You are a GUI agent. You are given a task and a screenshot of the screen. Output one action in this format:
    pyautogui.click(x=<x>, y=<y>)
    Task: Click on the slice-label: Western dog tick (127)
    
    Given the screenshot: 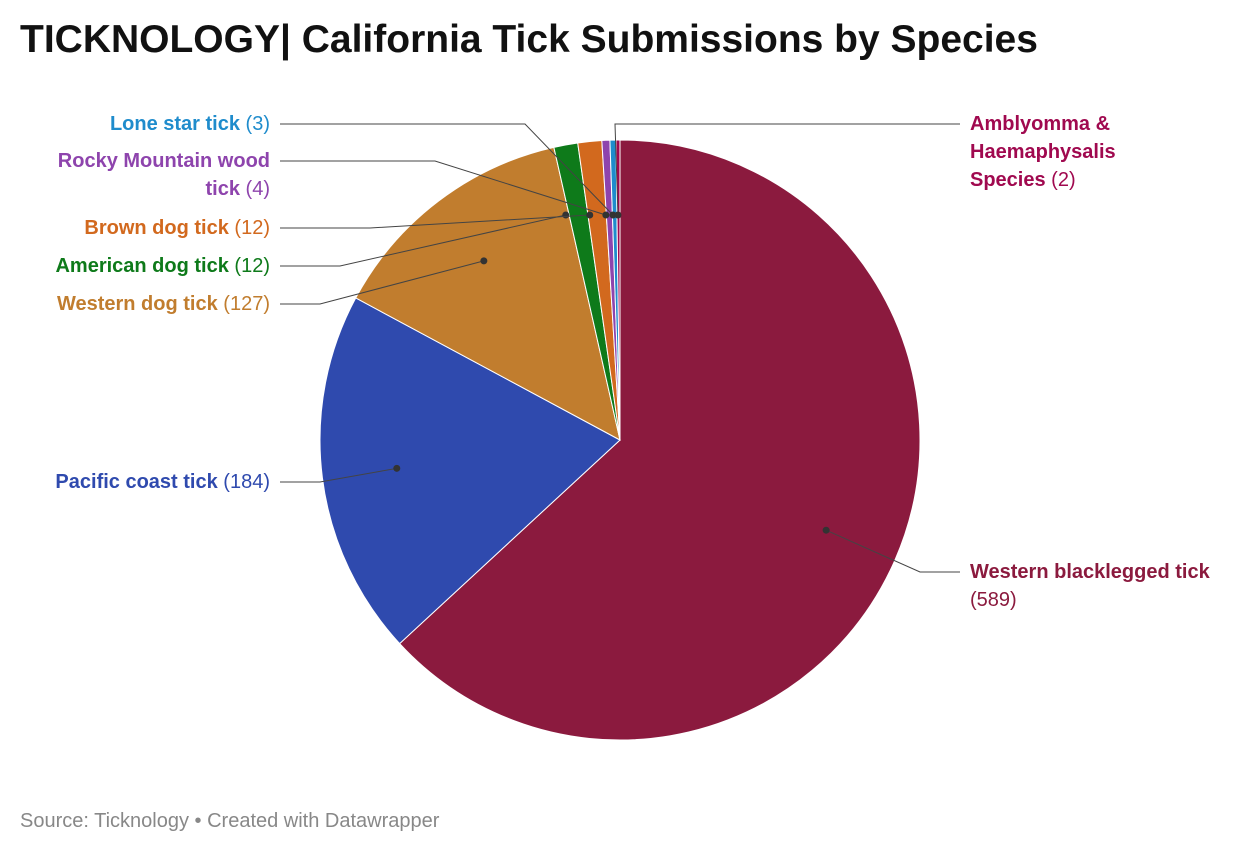 What is the action you would take?
    pyautogui.click(x=163, y=304)
    